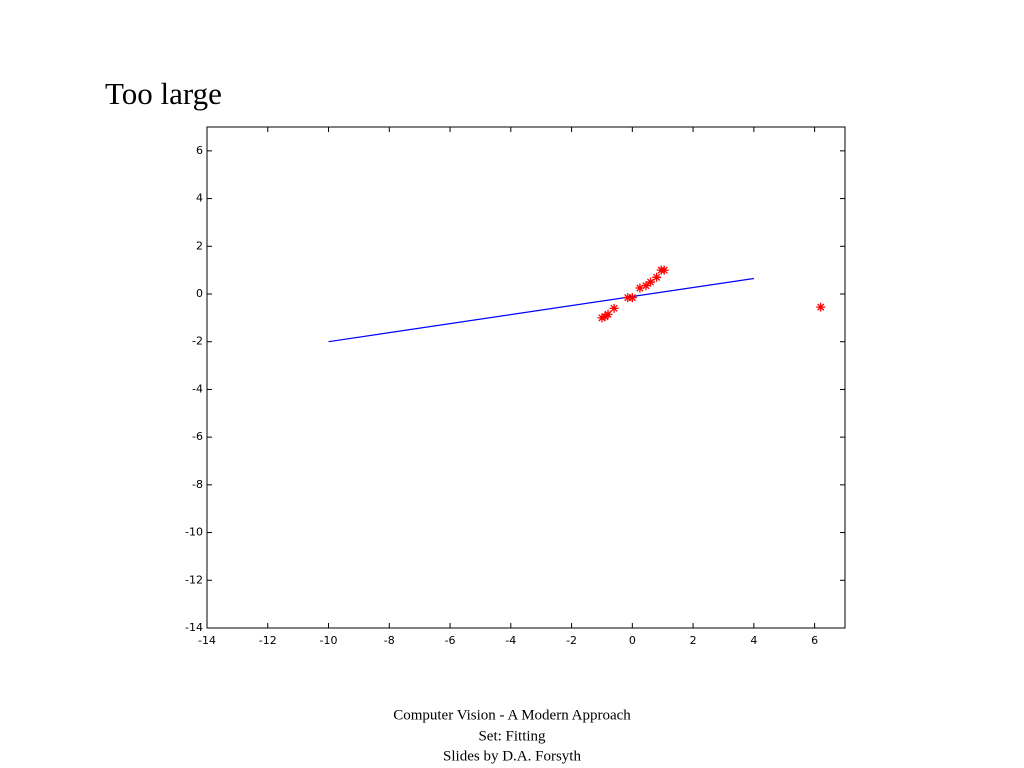 This screenshot has height=768, width=1024. I want to click on fit-line, so click(541, 310).